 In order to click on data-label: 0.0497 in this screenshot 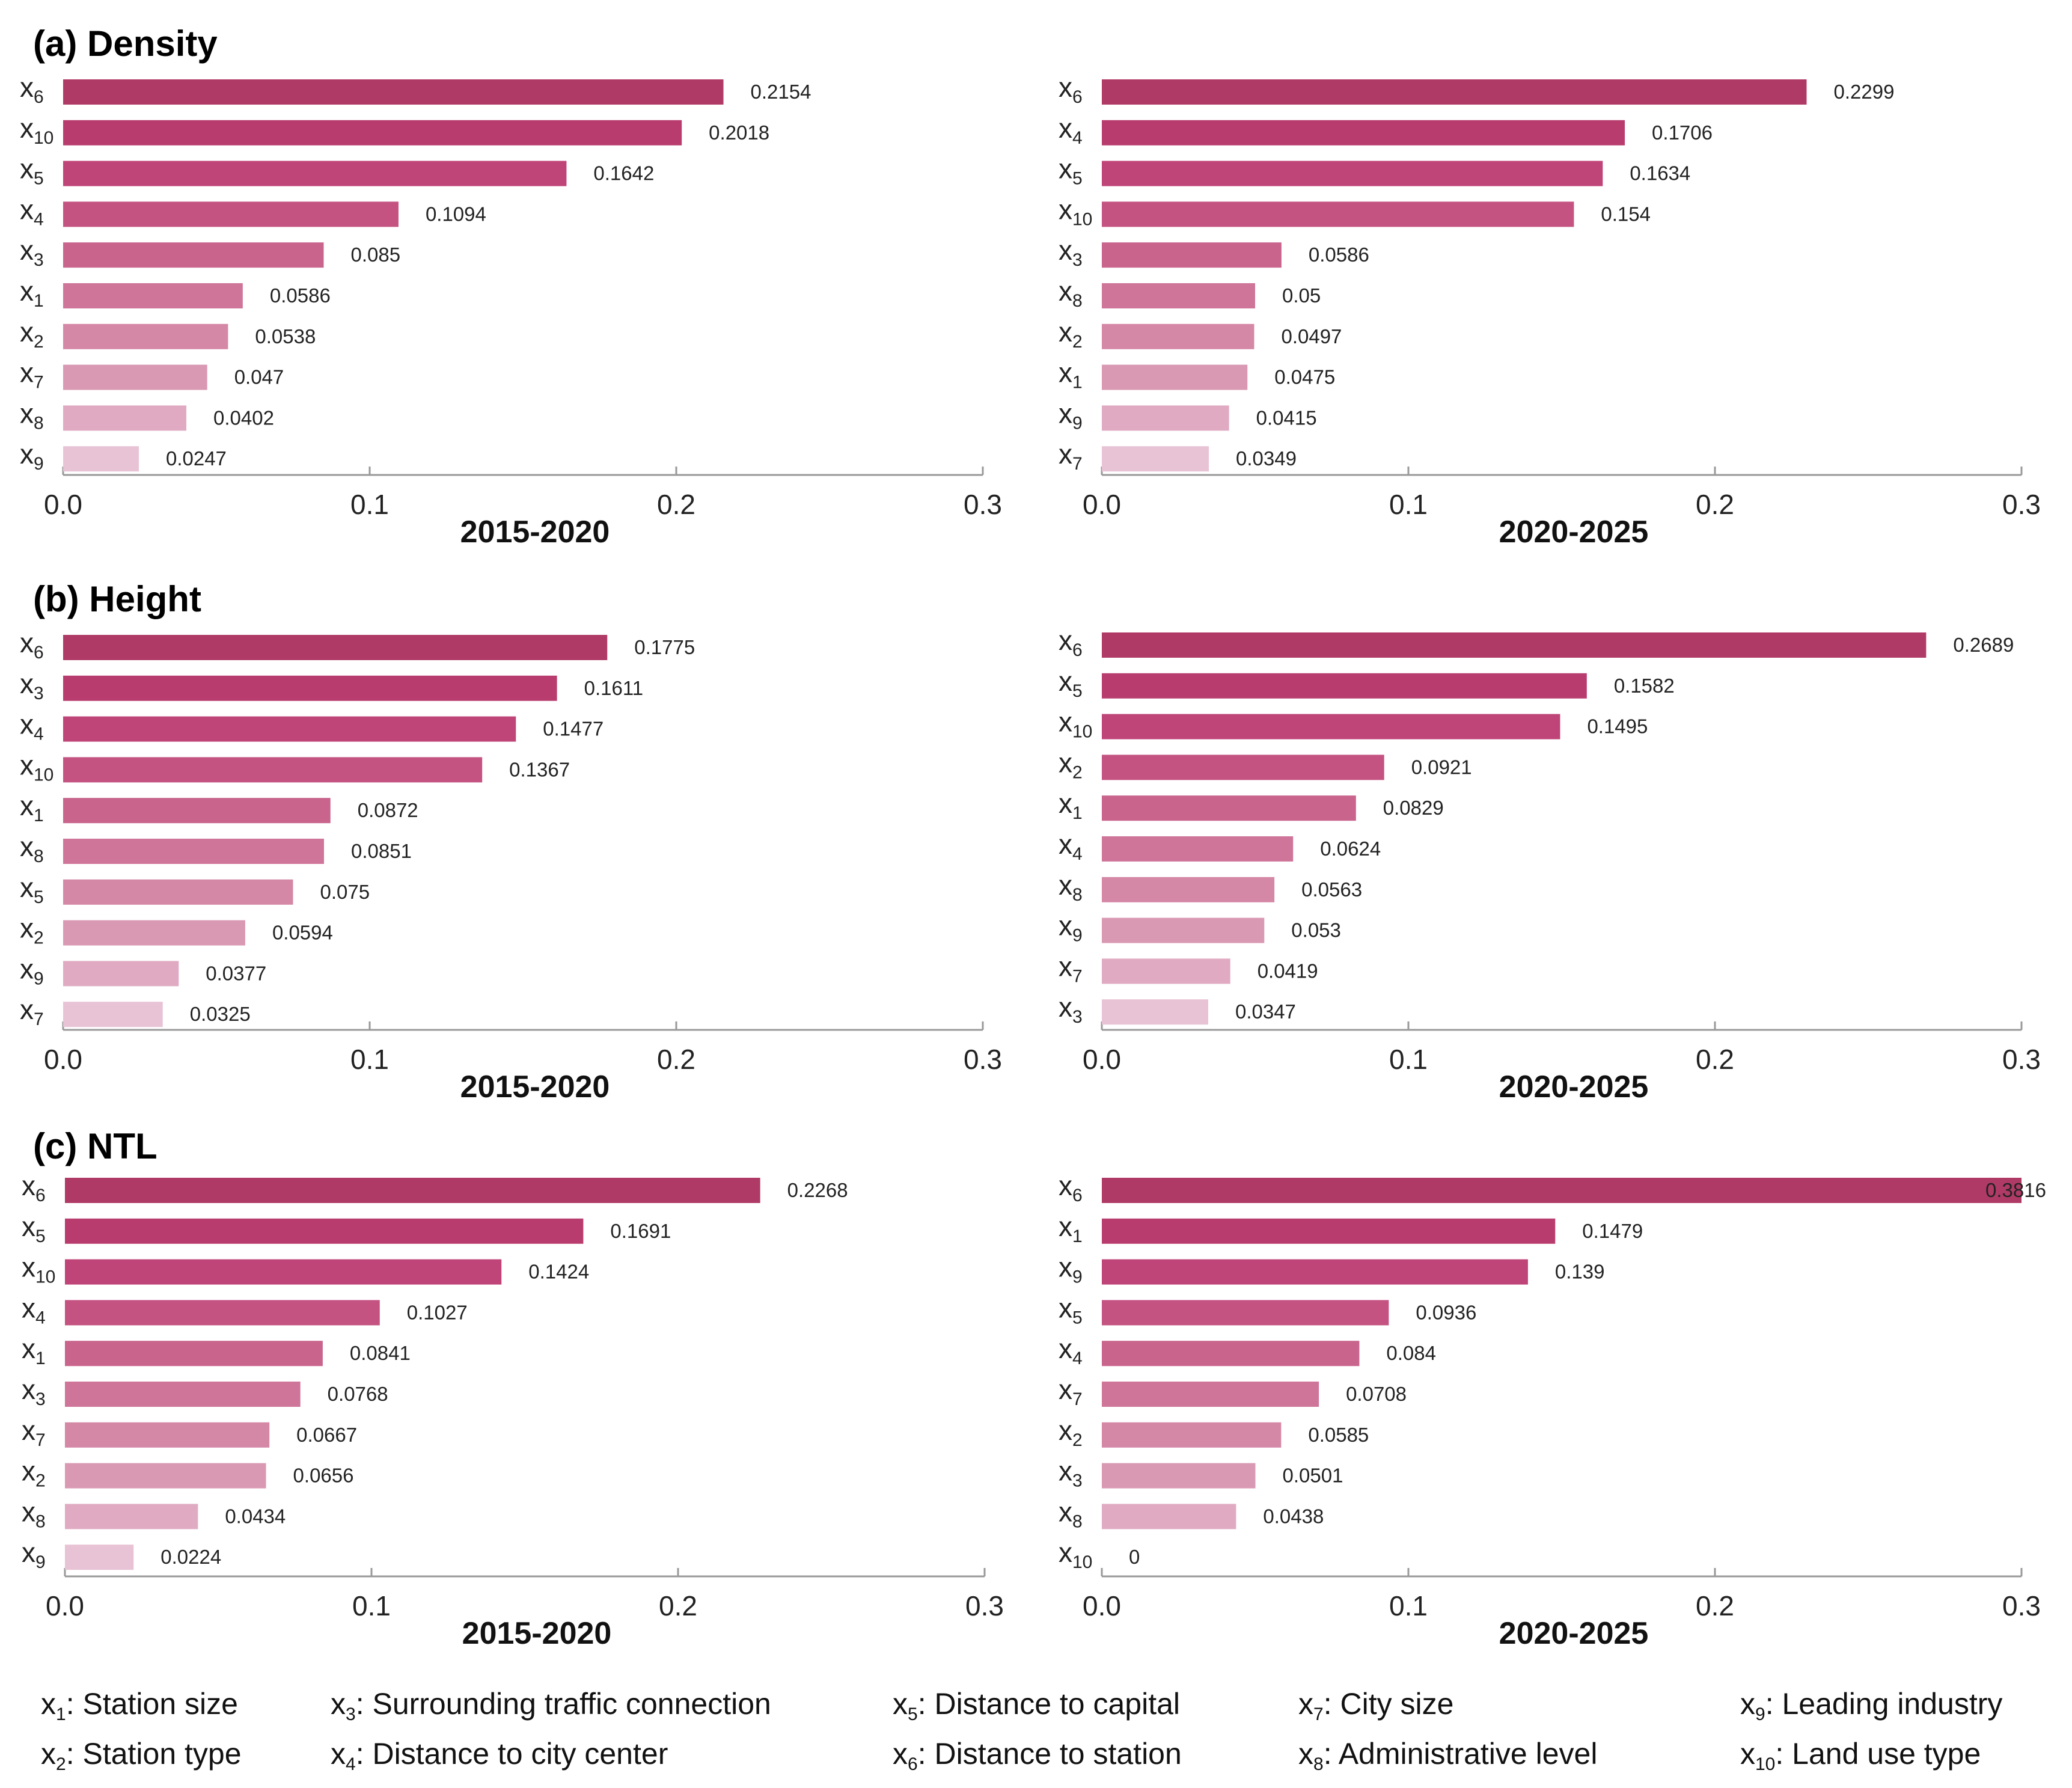, I will do `click(1311, 336)`.